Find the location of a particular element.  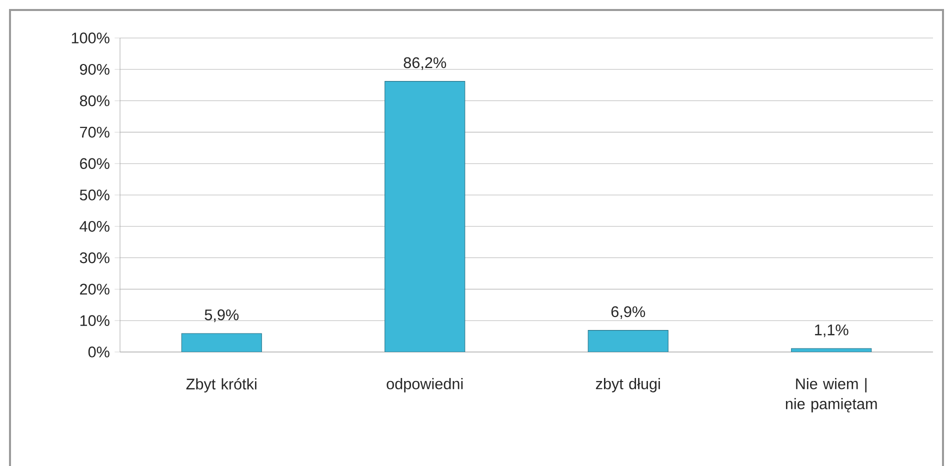

y-tick-label: 30% is located at coordinates (95, 258).